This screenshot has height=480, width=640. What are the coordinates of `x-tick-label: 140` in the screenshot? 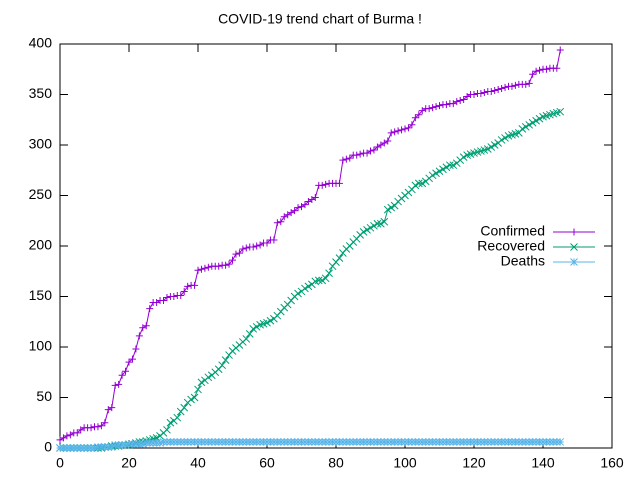 It's located at (543, 463).